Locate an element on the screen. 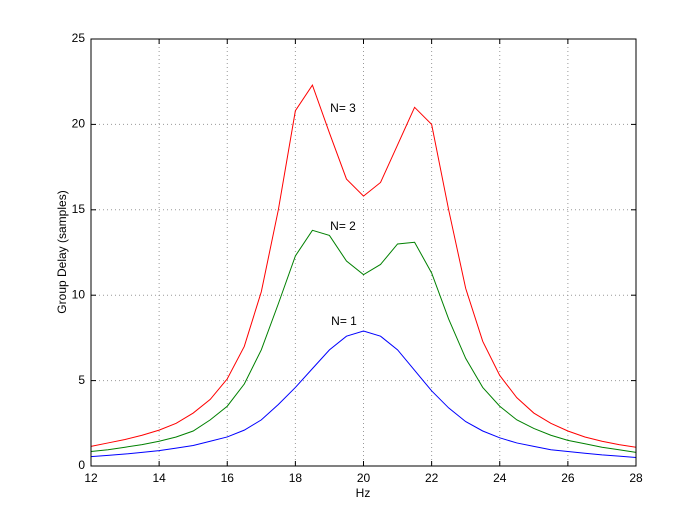  series-label: N= 3 is located at coordinates (343, 108).